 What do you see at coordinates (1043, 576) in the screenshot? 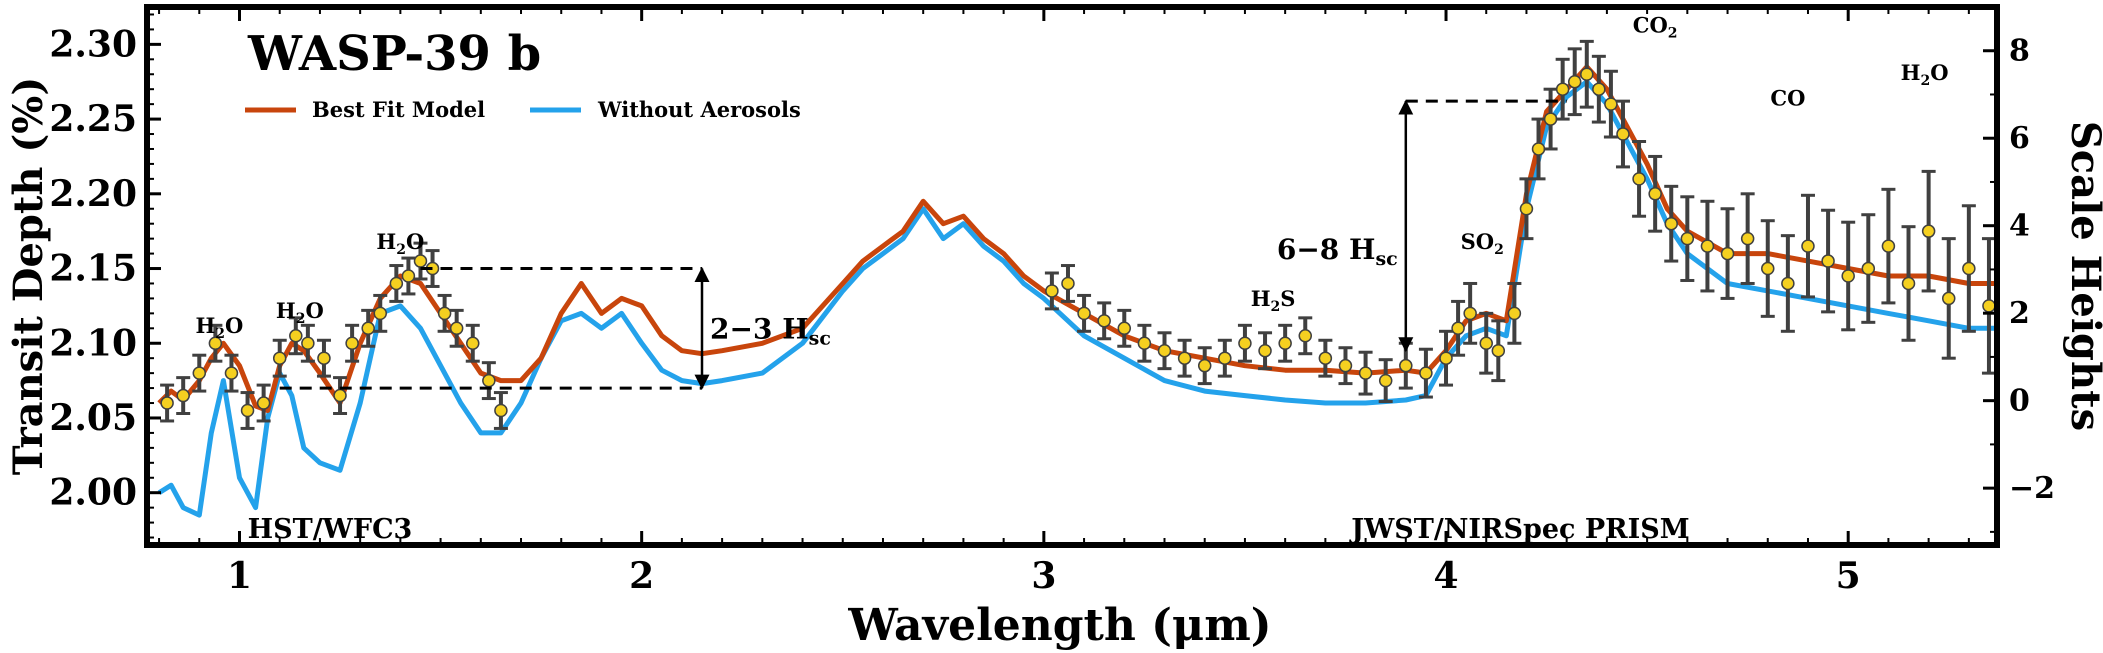
I see `x-tick-label: 3` at bounding box center [1043, 576].